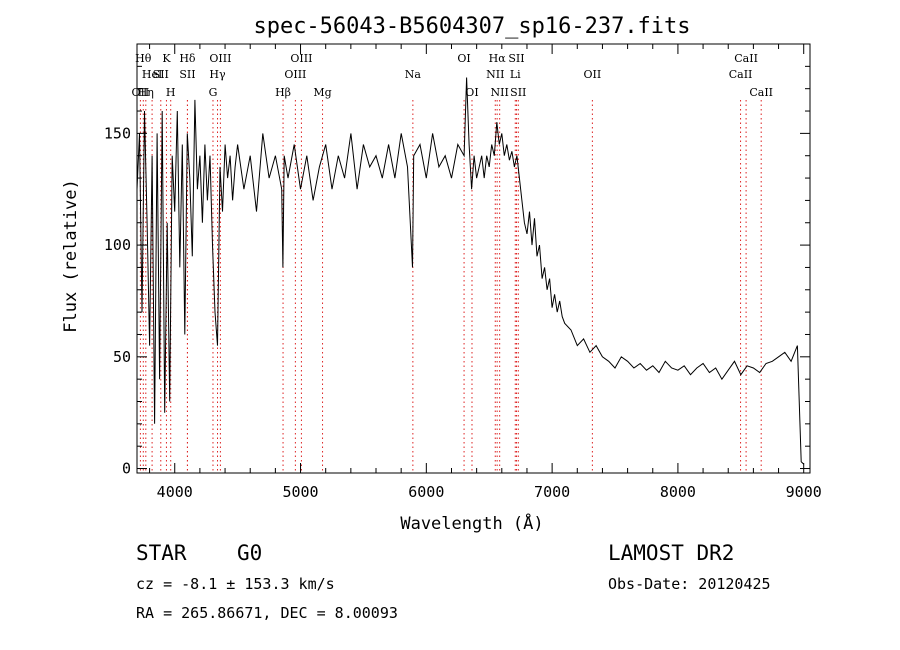 The height and width of the screenshot is (650, 900). Describe the element at coordinates (122, 357) in the screenshot. I see `y-tick-label: 50` at that location.